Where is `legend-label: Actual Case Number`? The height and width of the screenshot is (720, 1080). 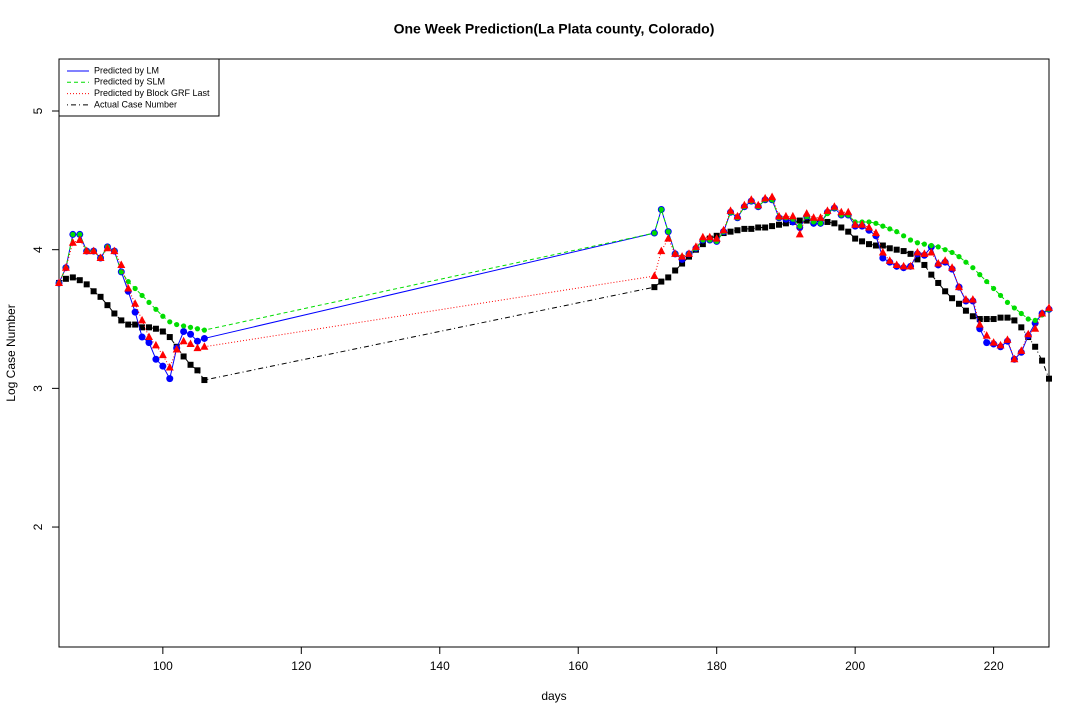
legend-label: Actual Case Number is located at coordinates (135, 104).